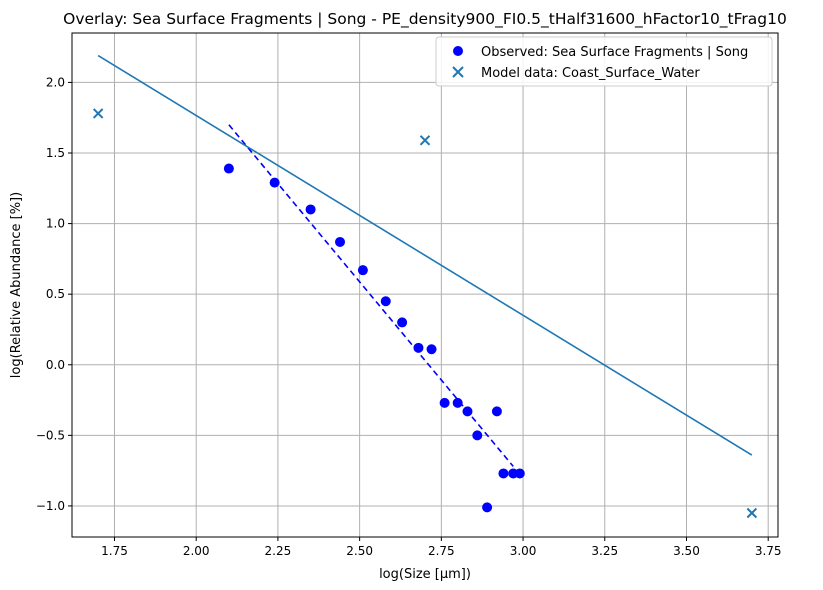 Image resolution: width=823 pixels, height=590 pixels. Describe the element at coordinates (55, 153) in the screenshot. I see `y-tick-label: 1.5` at that location.